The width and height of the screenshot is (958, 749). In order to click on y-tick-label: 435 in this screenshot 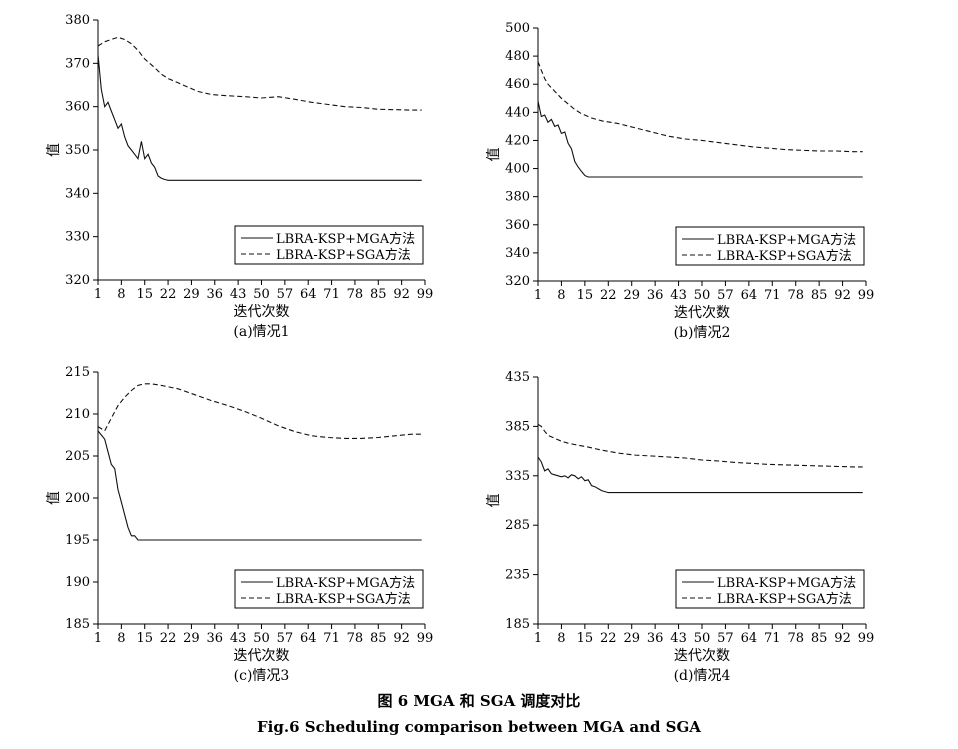, I will do `click(517, 377)`.